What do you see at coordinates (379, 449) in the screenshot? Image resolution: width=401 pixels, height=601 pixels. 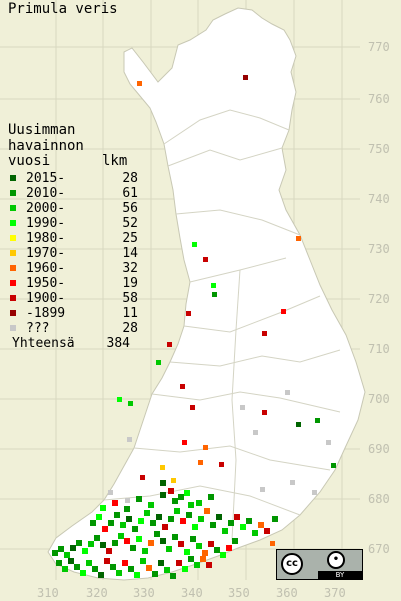 I see `y-axis-label: 690` at bounding box center [379, 449].